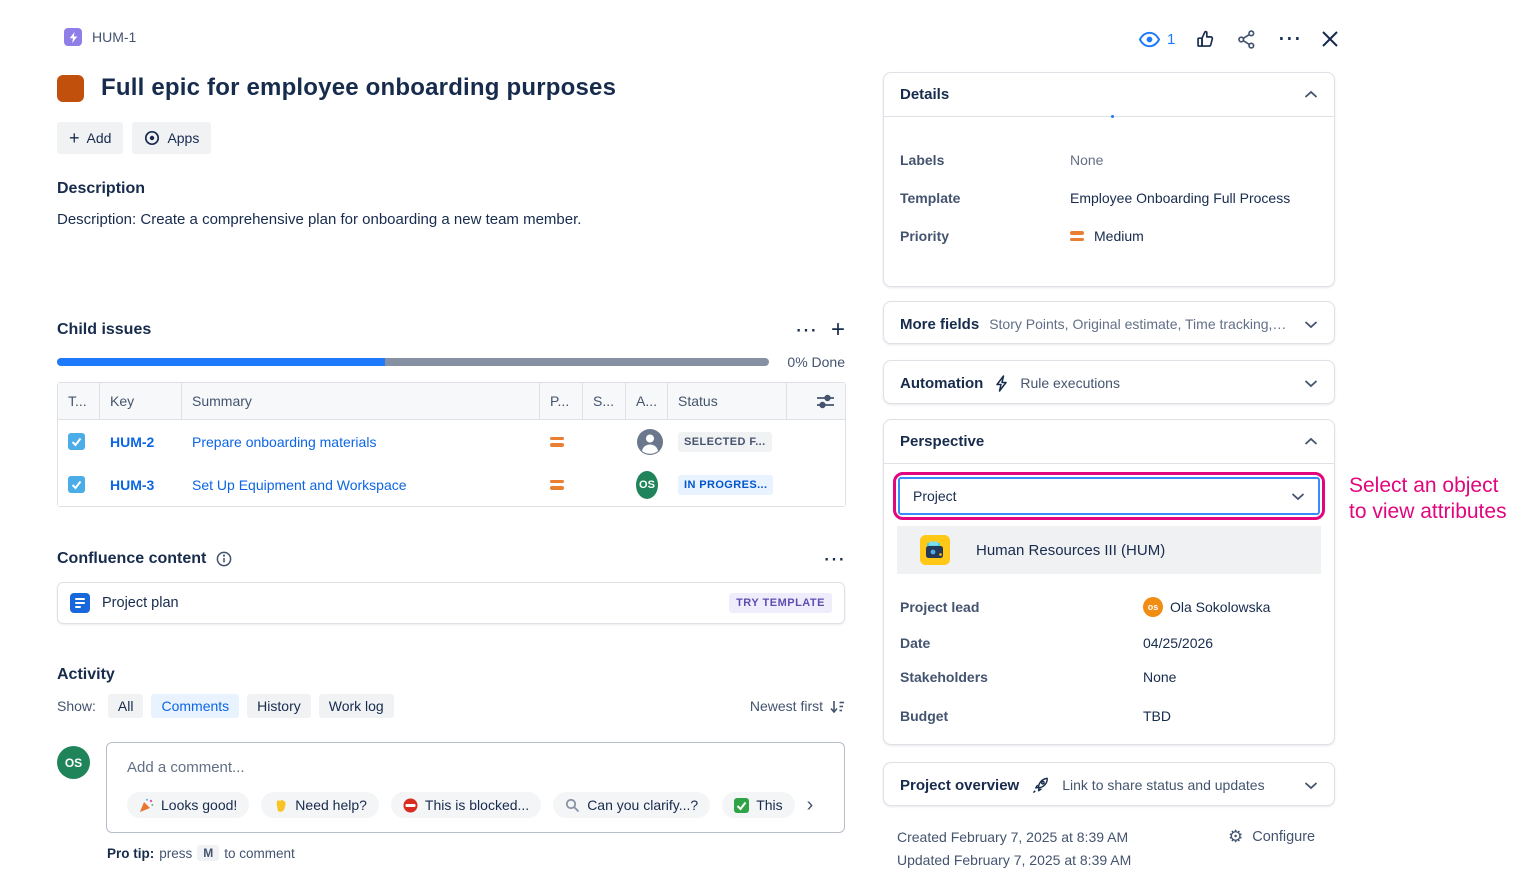  Describe the element at coordinates (76, 441) in the screenshot. I see `task-icon` at that location.